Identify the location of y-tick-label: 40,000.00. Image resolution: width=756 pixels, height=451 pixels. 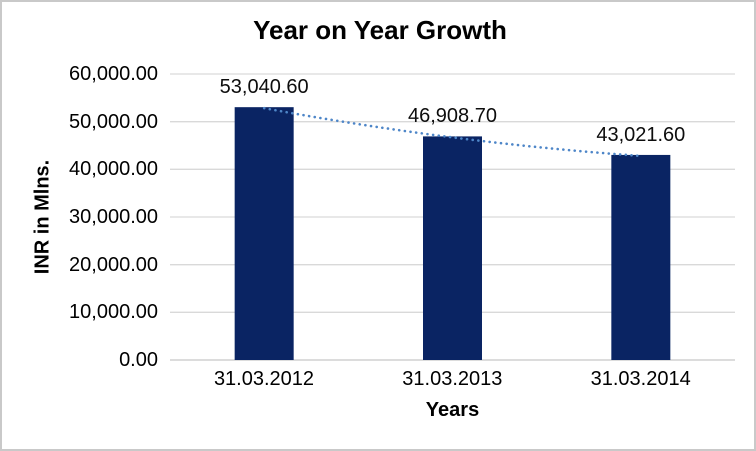
(113, 169).